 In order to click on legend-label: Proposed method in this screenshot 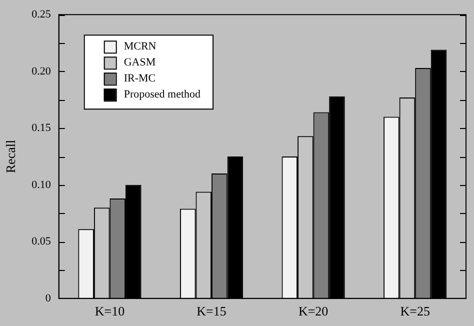, I will do `click(163, 94)`.